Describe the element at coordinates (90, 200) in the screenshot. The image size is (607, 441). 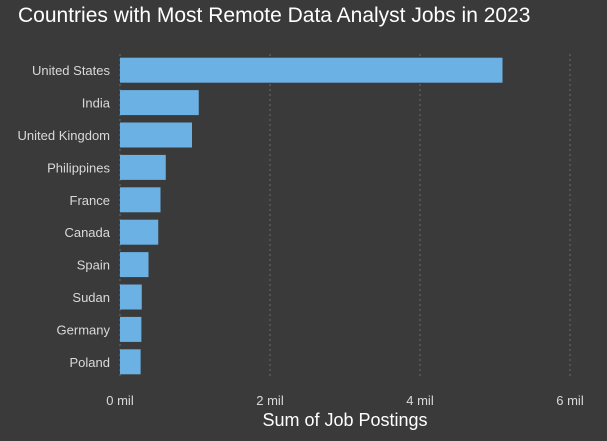
I see `y-tick-label: France` at that location.